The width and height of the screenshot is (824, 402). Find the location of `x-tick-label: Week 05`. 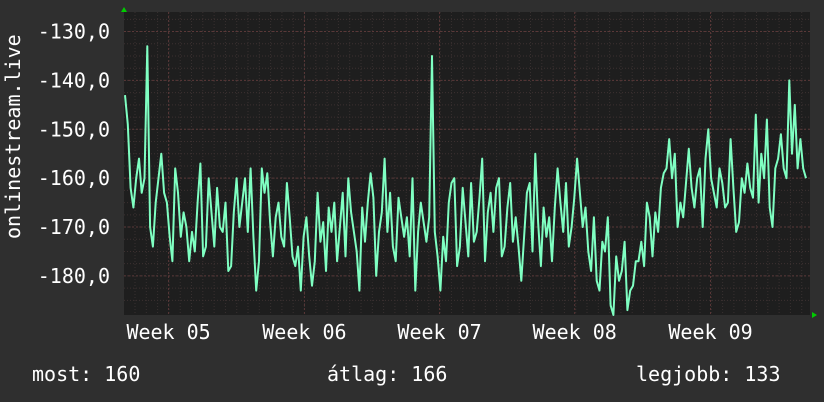

x-tick-label: Week 05 is located at coordinates (168, 332).